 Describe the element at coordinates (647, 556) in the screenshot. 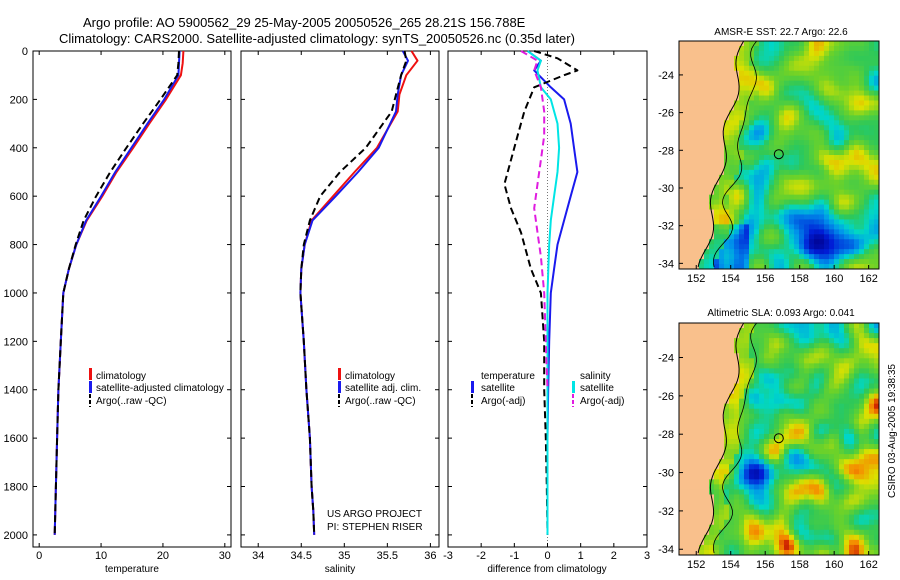

I see `x-tick-label: 3` at that location.